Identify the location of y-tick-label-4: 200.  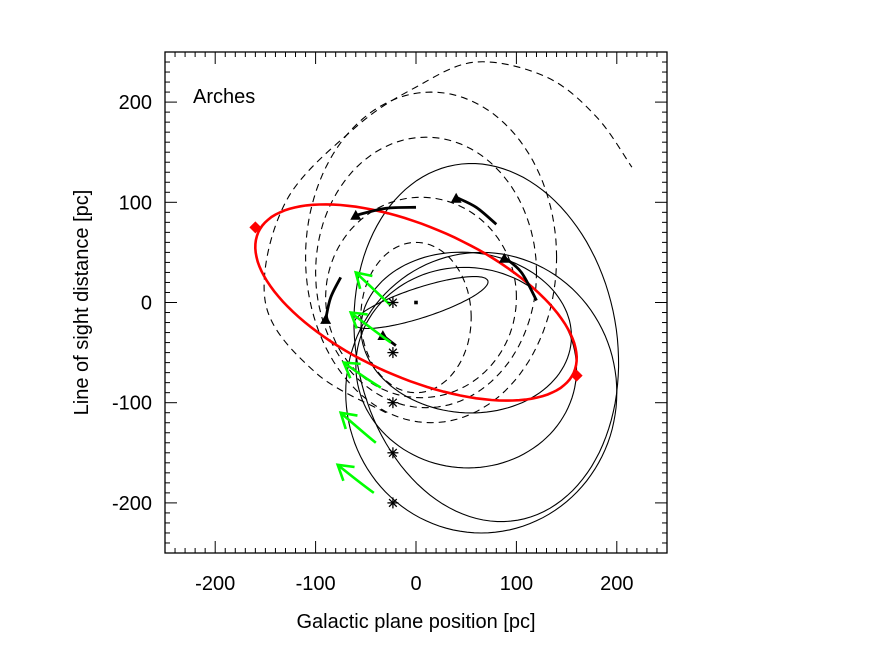
(135, 103).